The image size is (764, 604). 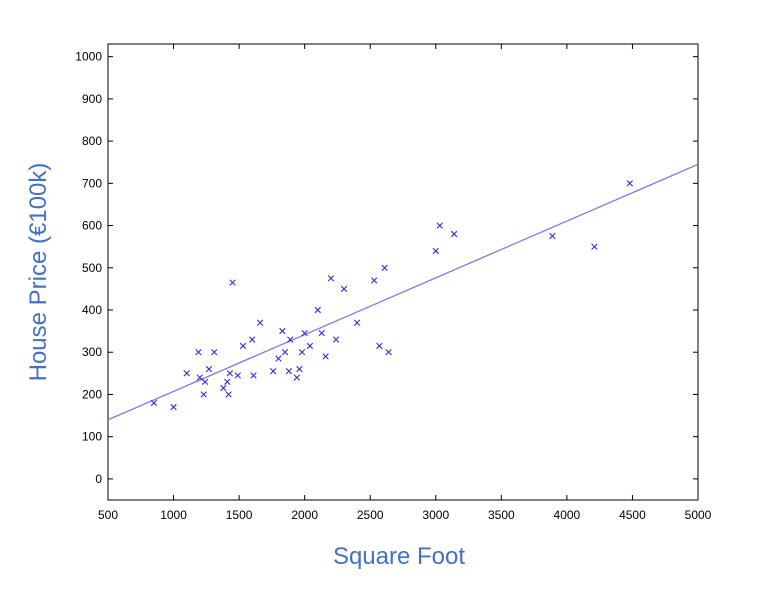 What do you see at coordinates (370, 515) in the screenshot?
I see `x-tick-label: 2500` at bounding box center [370, 515].